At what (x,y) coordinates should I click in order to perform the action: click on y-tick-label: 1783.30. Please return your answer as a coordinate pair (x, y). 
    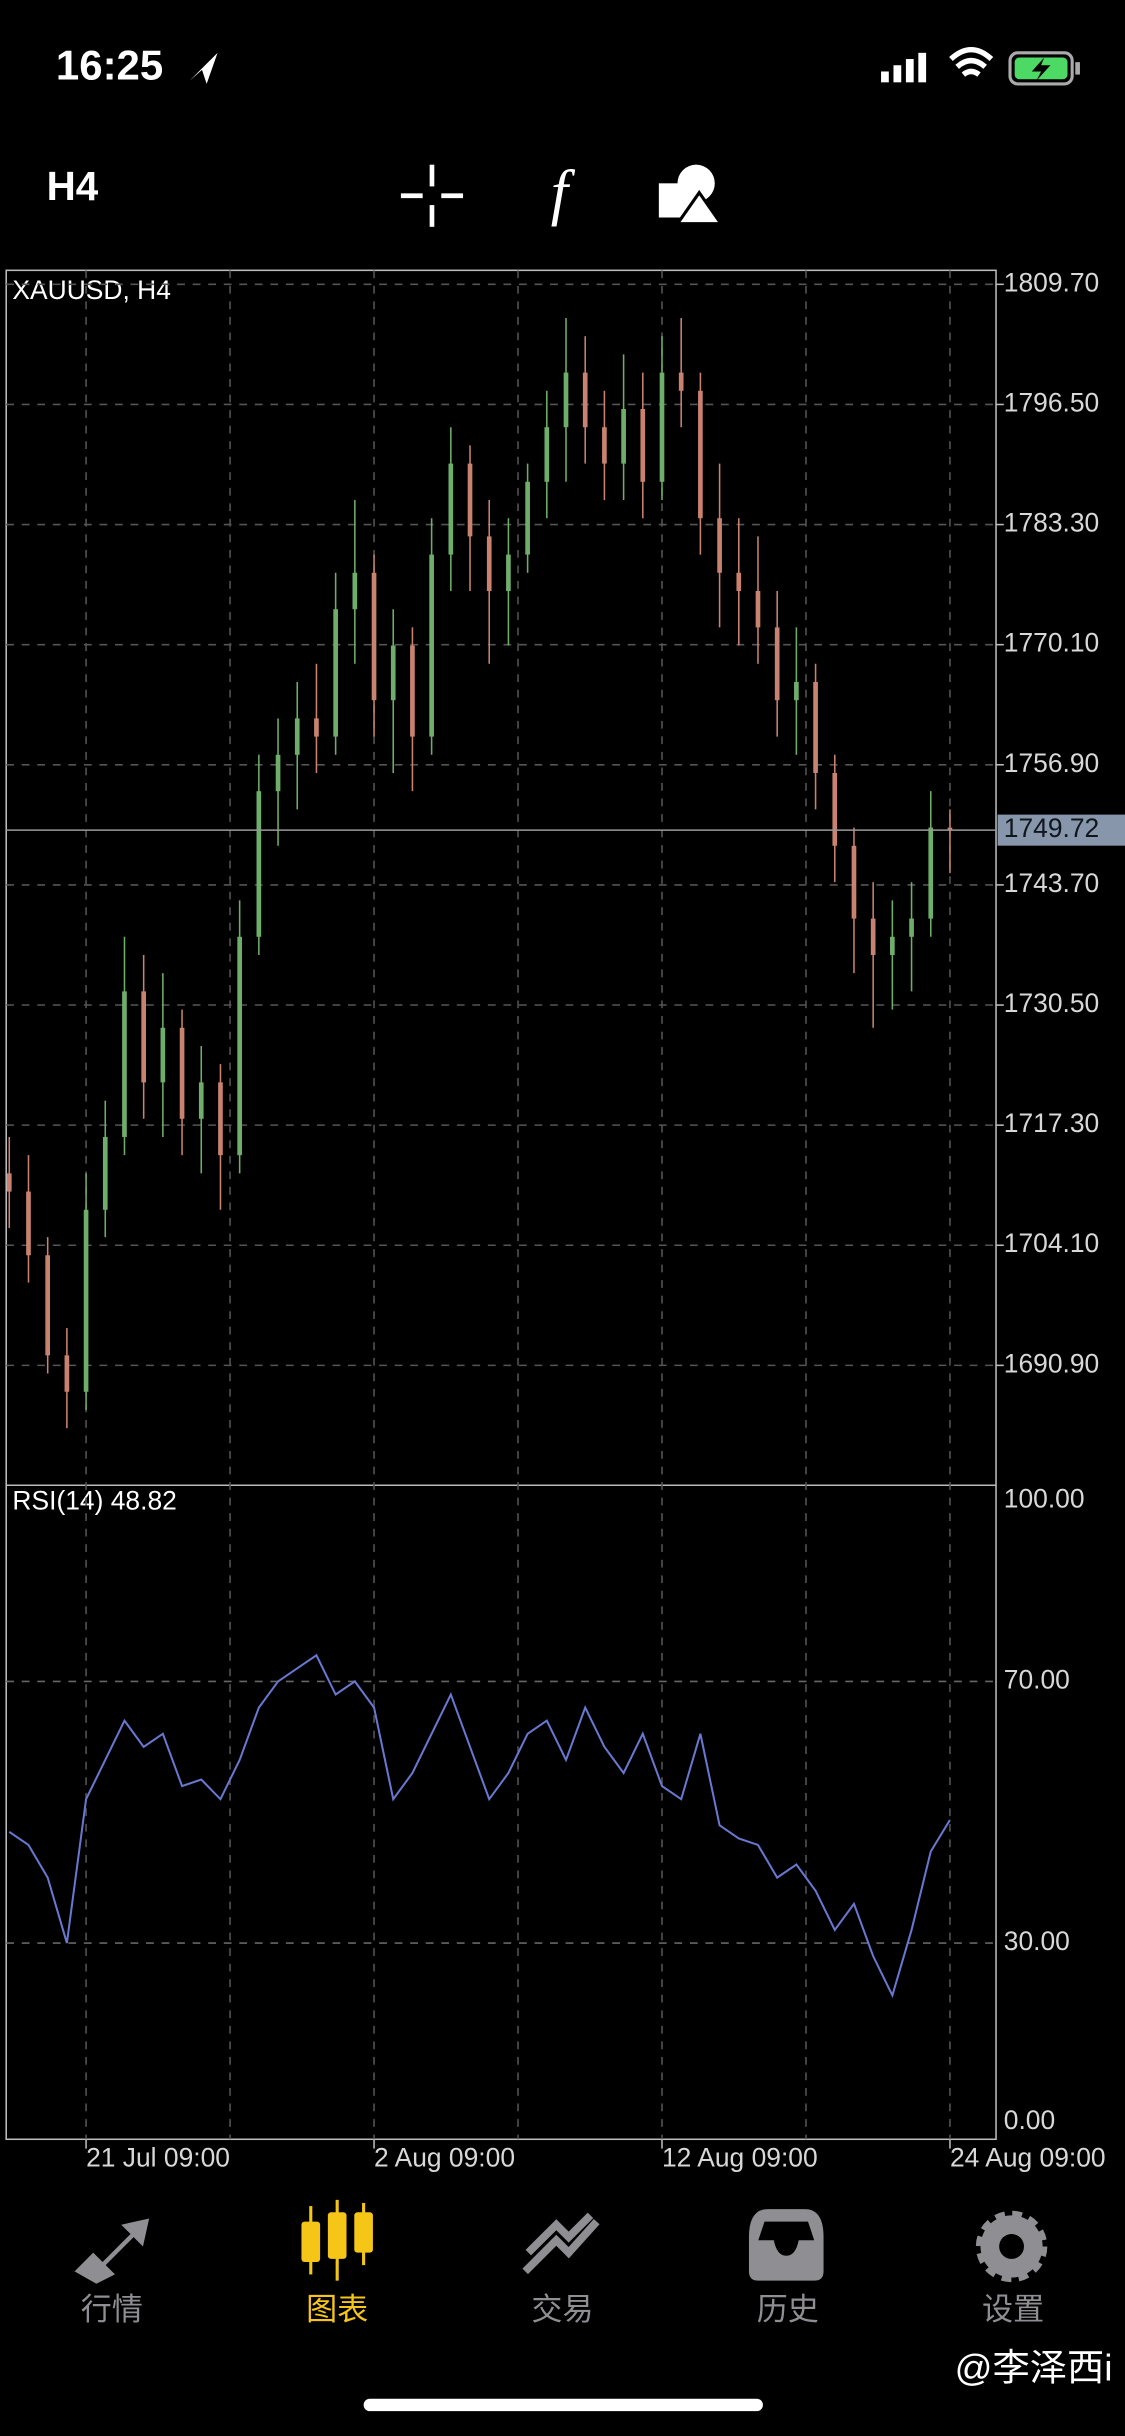
    Looking at the image, I should click on (1051, 523).